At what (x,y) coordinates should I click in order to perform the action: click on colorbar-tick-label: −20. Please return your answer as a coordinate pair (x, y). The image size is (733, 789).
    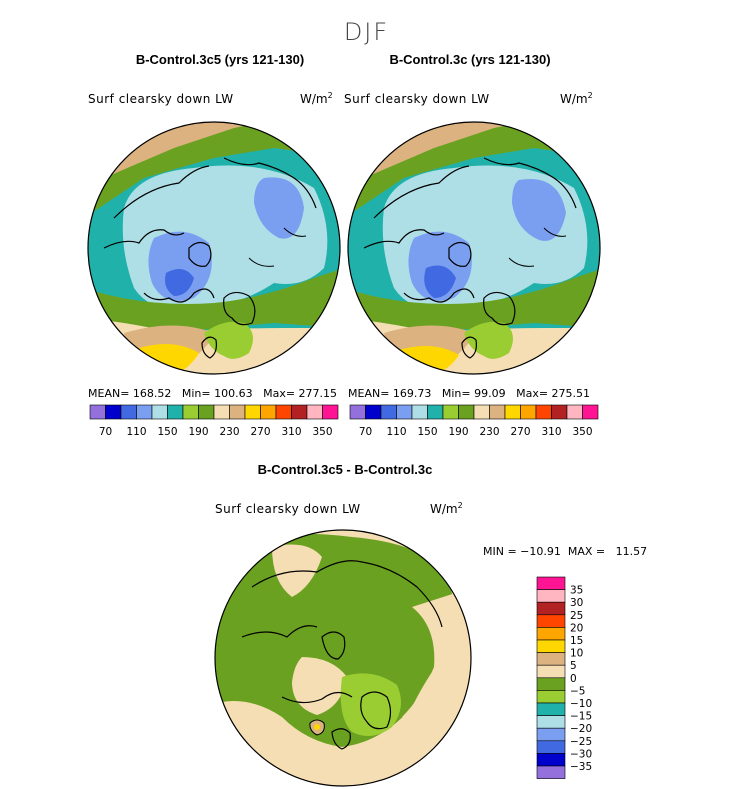
    Looking at the image, I should click on (581, 729).